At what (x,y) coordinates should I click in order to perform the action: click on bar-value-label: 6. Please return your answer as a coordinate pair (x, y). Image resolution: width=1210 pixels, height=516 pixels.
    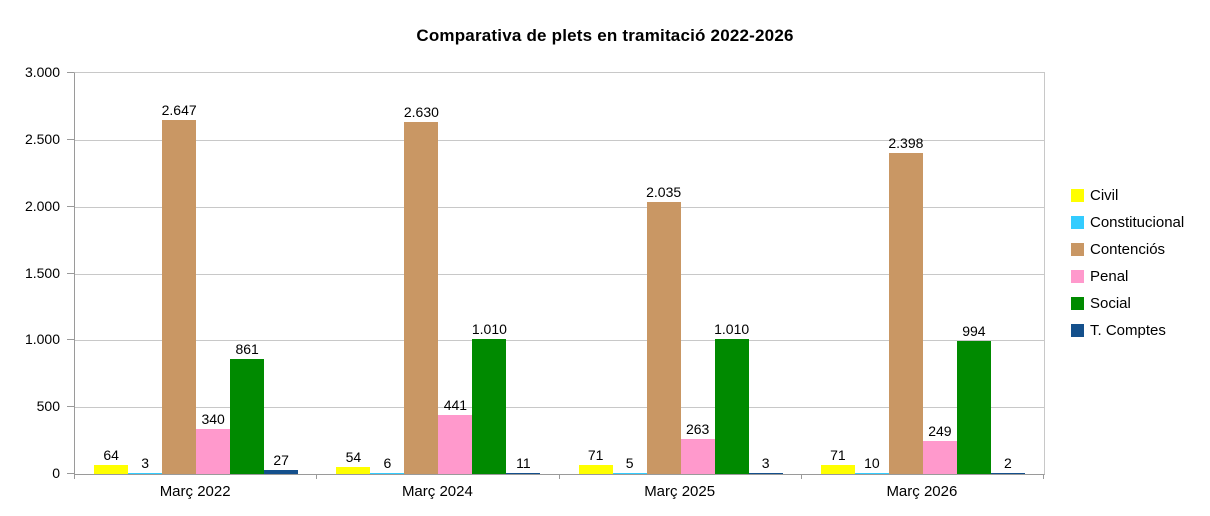
    Looking at the image, I should click on (387, 463).